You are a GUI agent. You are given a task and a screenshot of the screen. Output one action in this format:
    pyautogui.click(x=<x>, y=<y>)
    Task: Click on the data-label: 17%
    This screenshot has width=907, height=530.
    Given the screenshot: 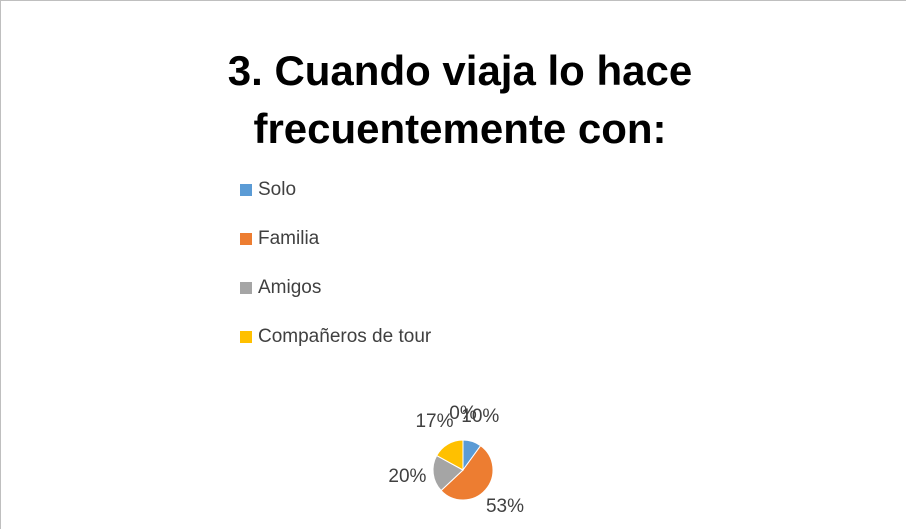 What is the action you would take?
    pyautogui.click(x=434, y=421)
    